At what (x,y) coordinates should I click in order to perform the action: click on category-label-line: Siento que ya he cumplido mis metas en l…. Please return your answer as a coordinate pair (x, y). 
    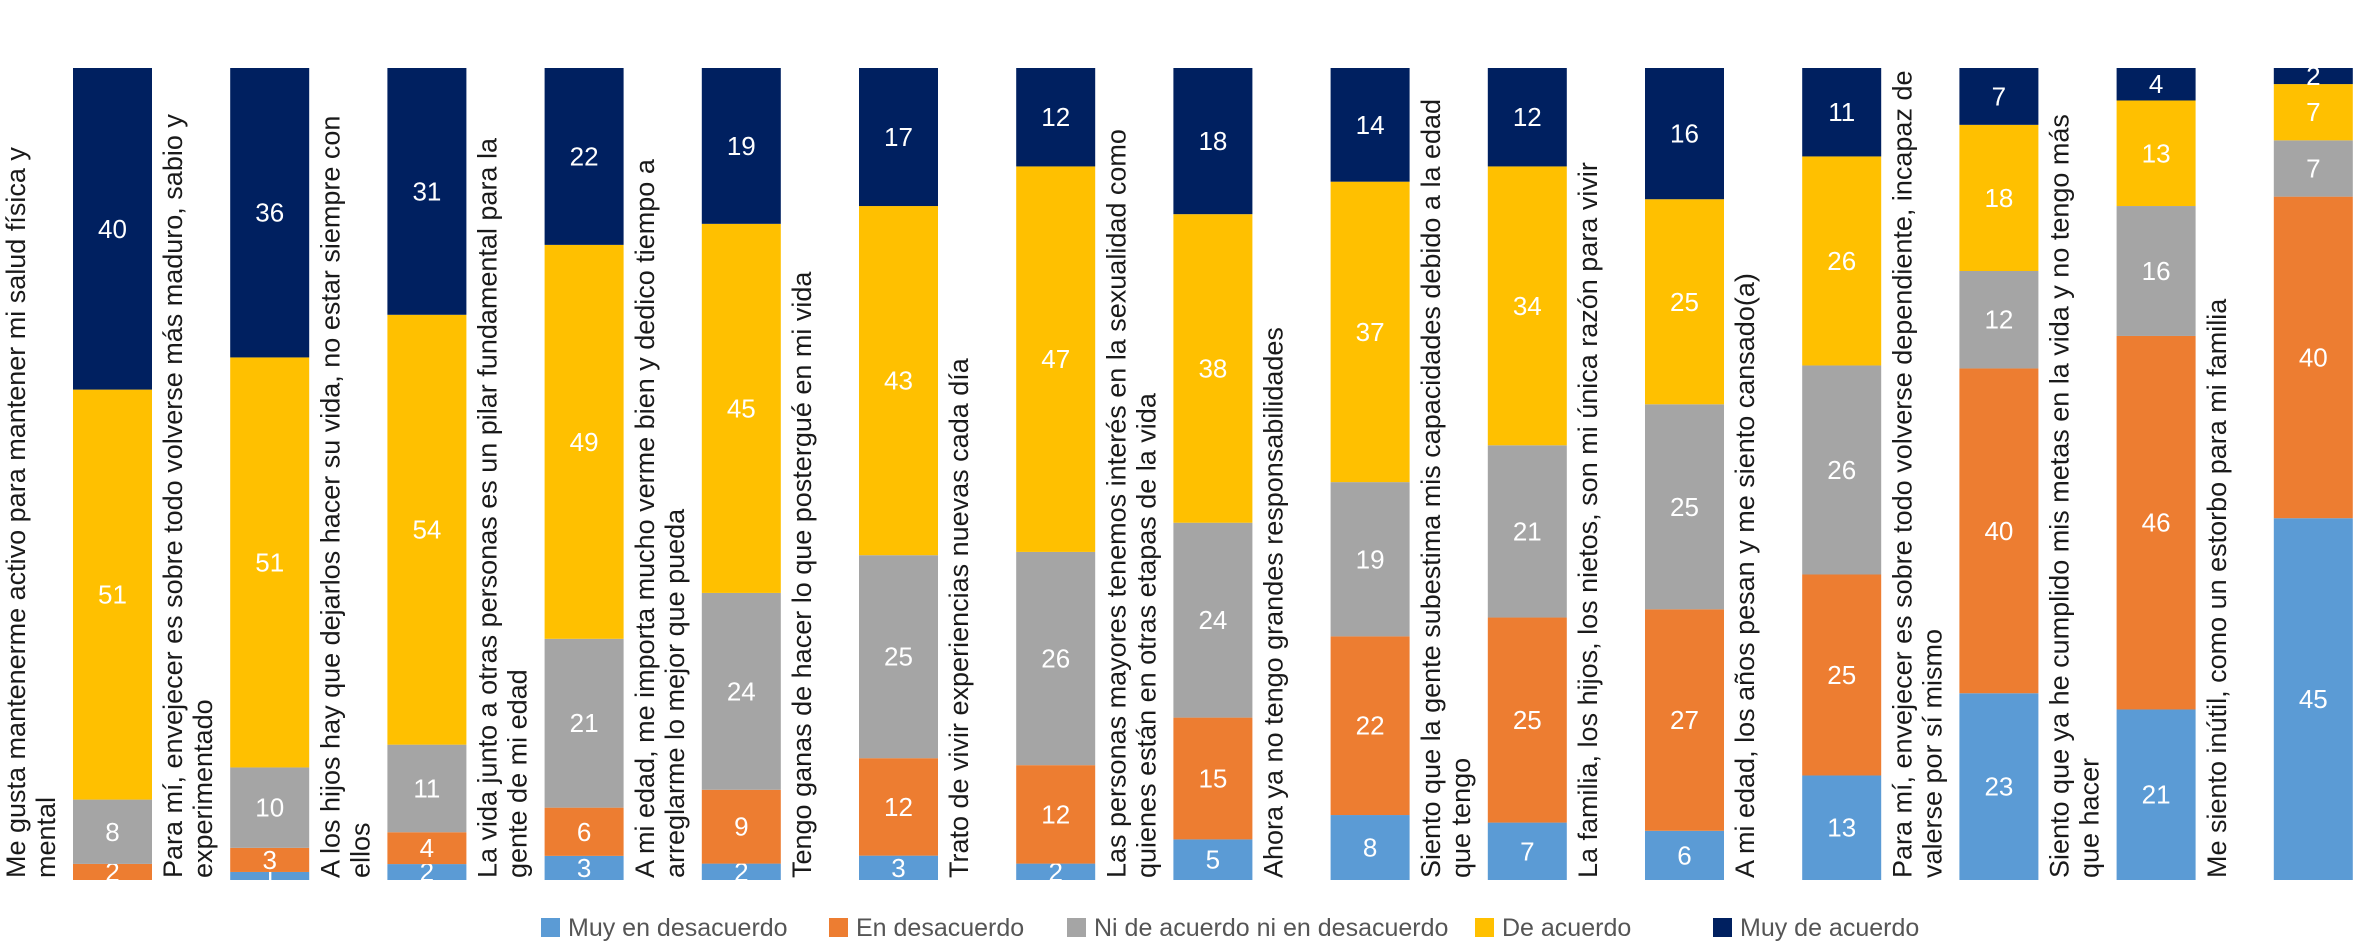
    Looking at the image, I should click on (2060, 496).